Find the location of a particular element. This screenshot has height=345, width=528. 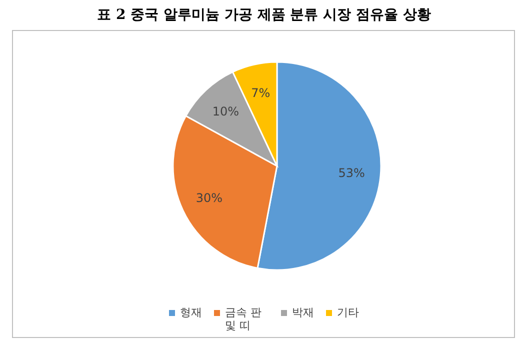

data-label: 7% is located at coordinates (260, 93).